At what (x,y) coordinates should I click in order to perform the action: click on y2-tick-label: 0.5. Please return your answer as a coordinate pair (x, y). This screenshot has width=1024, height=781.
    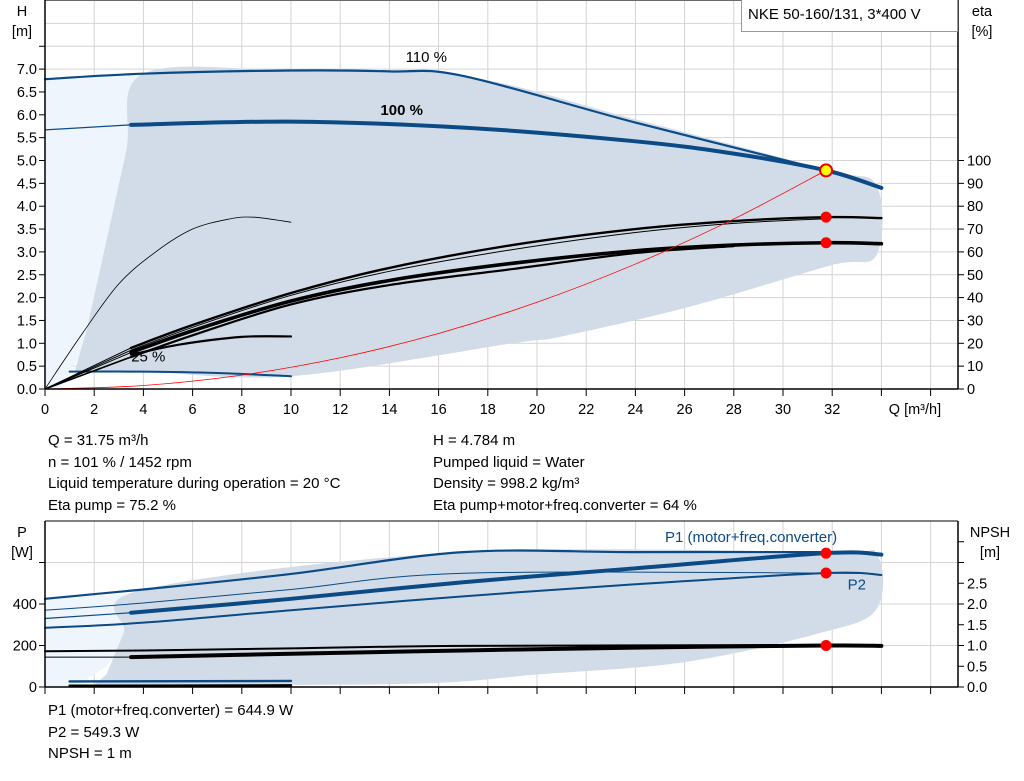
    Looking at the image, I should click on (977, 667).